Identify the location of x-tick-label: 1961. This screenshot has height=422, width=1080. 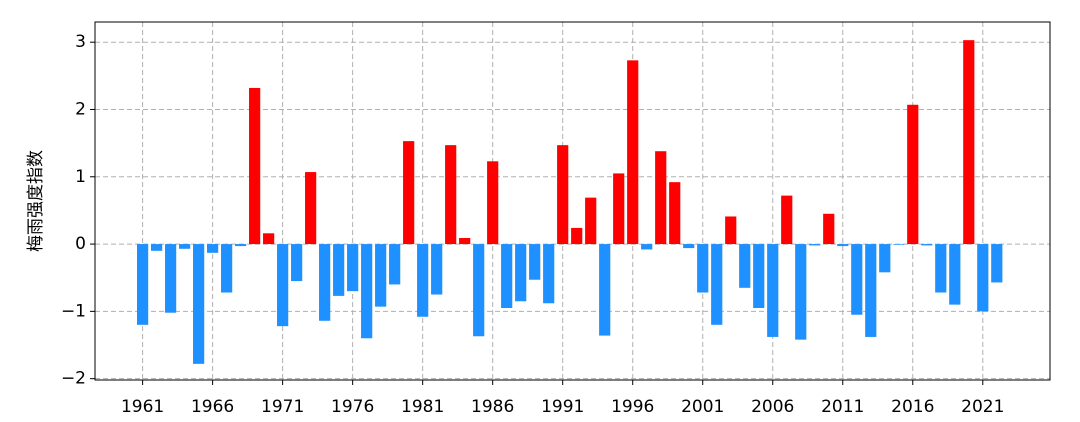
(142, 407).